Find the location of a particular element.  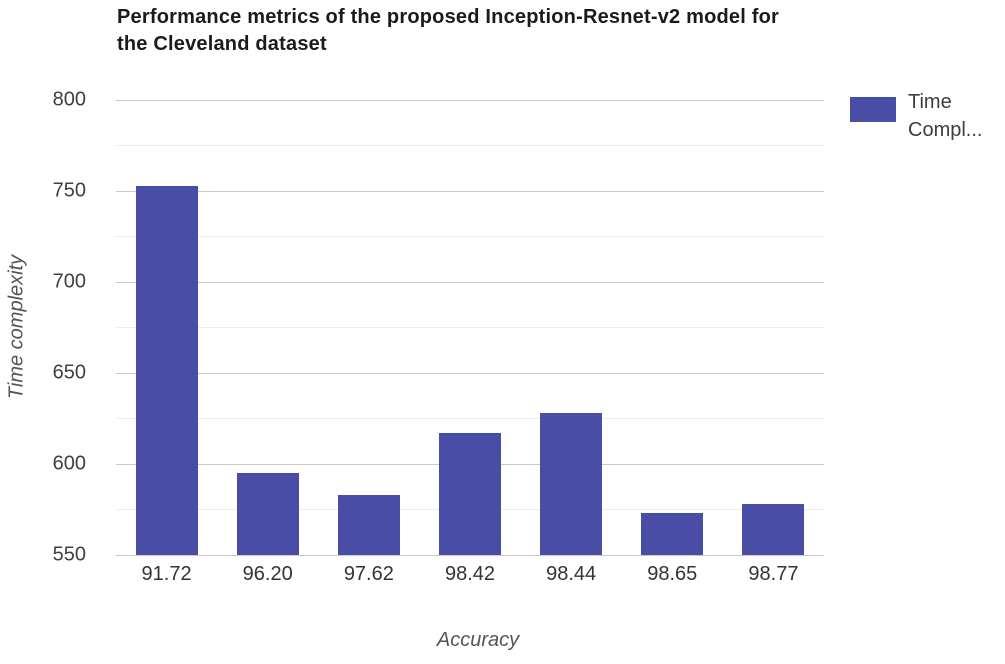

y-tick-label: 650 is located at coordinates (69, 372).